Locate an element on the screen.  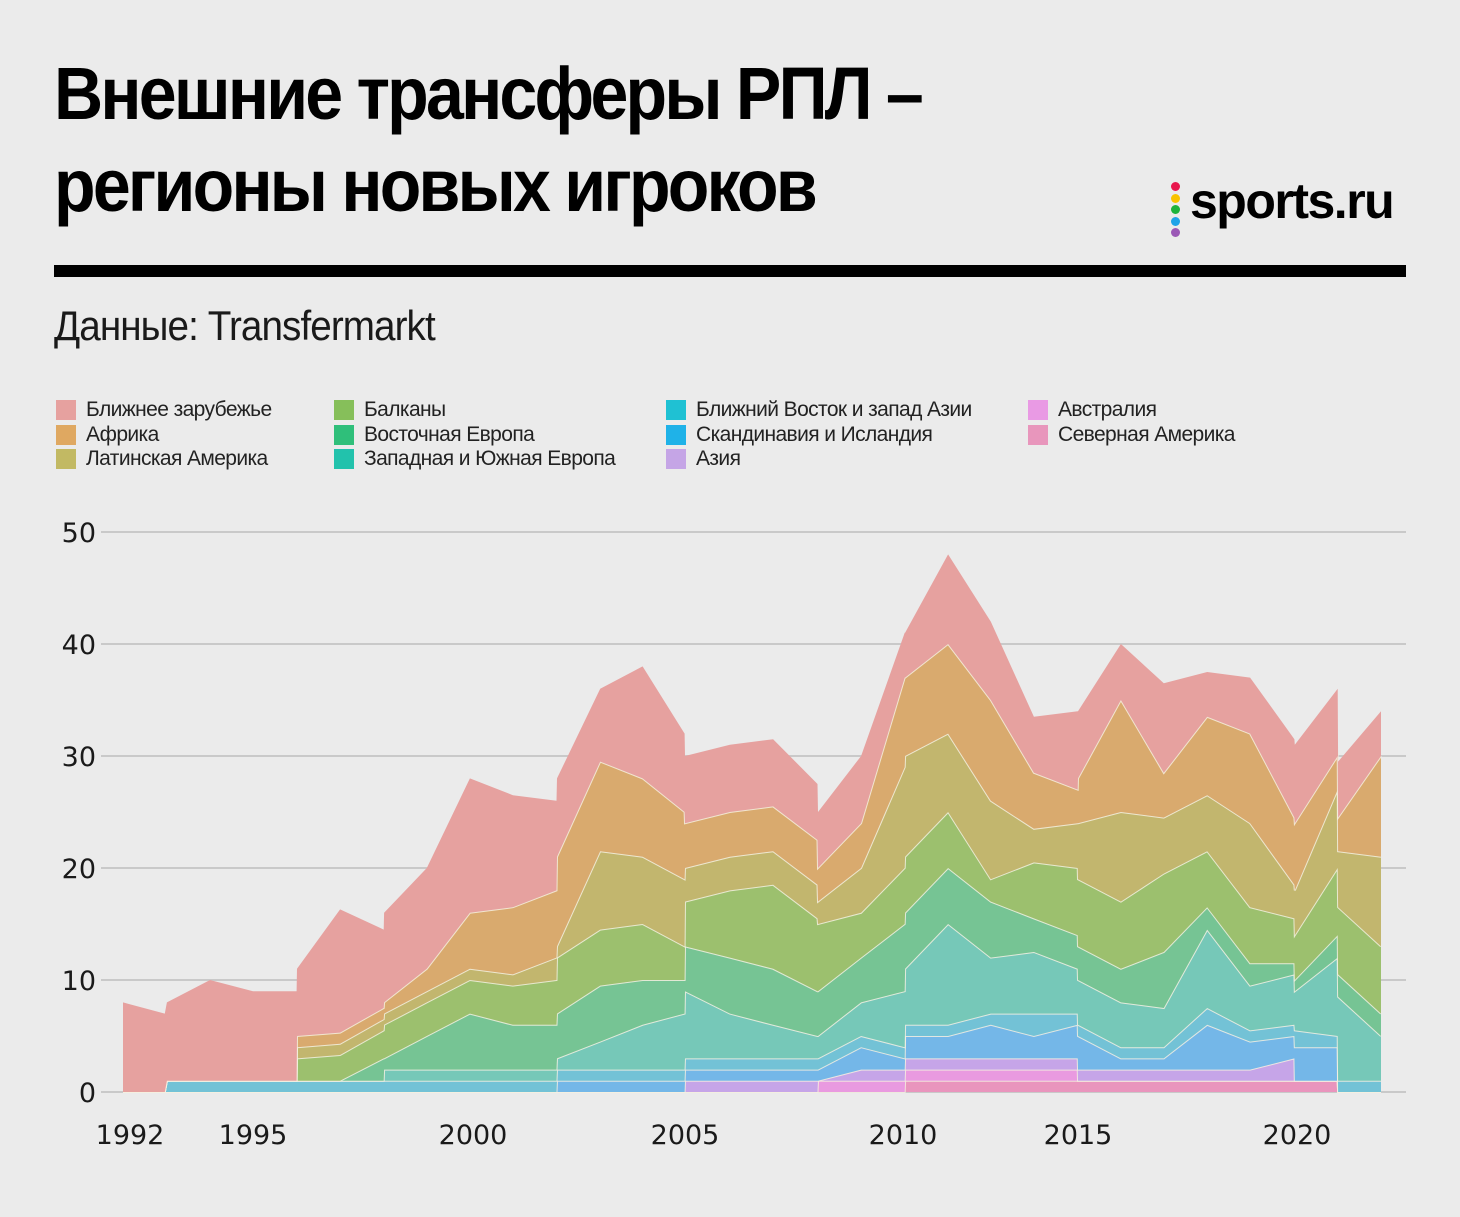
legend-label: Скандинавия и Исландия is located at coordinates (814, 434).